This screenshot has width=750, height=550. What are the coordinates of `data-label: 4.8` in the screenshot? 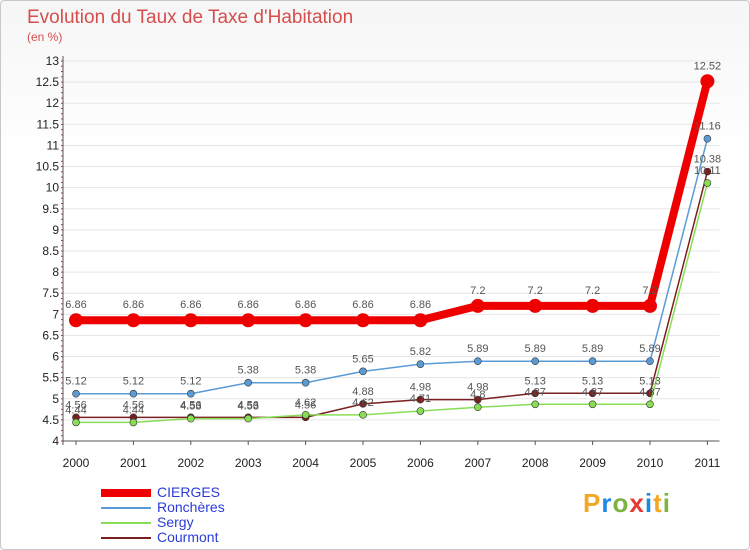 It's located at (477, 395).